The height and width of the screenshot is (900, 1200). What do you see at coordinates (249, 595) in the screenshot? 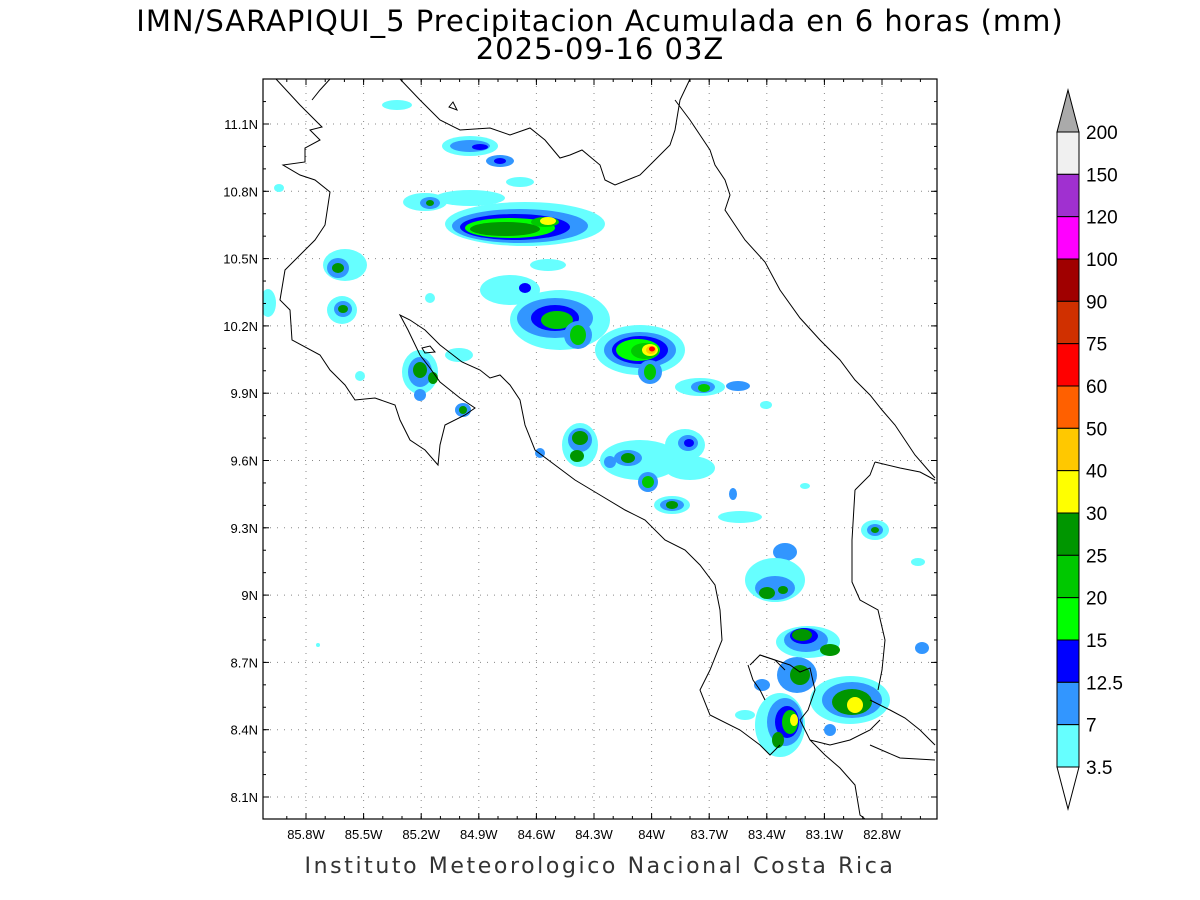
I see `lat-tick-label: 9N` at bounding box center [249, 595].